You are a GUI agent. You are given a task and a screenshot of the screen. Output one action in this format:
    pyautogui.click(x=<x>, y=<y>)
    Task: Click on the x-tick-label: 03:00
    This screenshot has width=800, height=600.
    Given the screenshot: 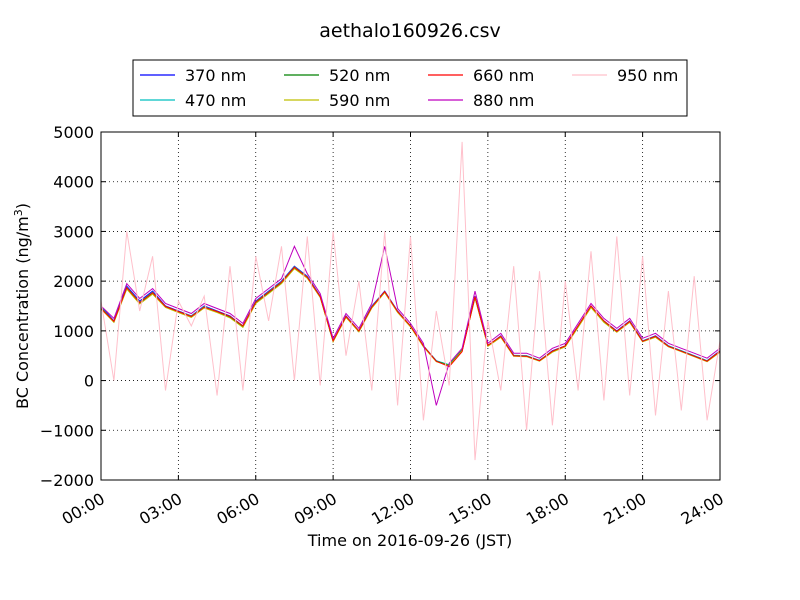 What is the action you would take?
    pyautogui.click(x=160, y=509)
    